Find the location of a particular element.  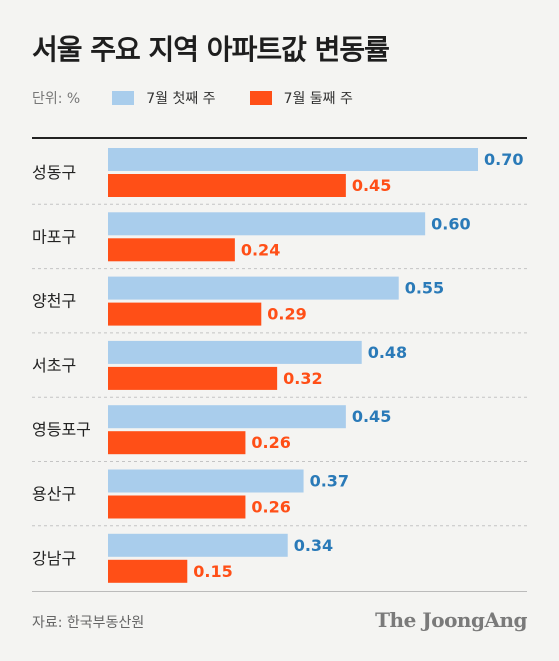

unit-label: 단위: % is located at coordinates (56, 99).